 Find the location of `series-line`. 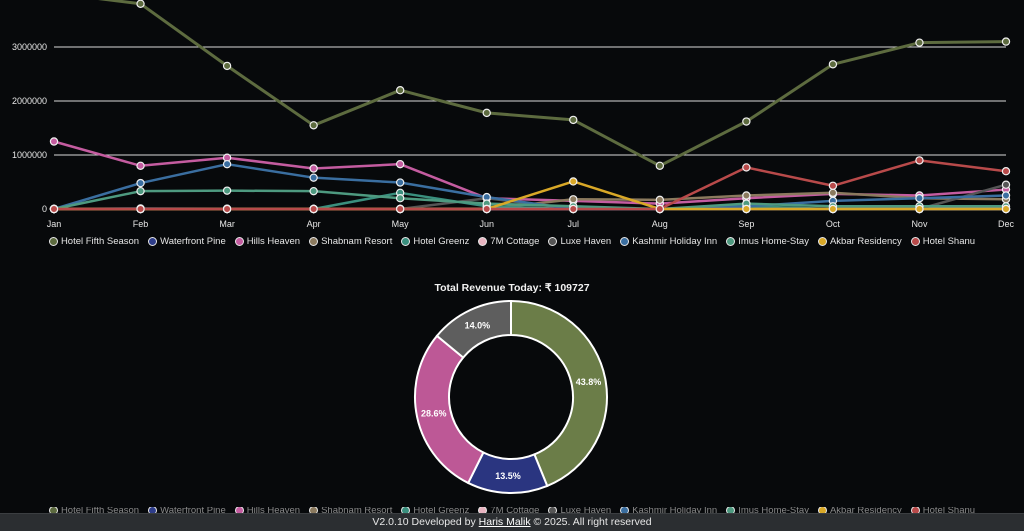

series-line is located at coordinates (529, 200).